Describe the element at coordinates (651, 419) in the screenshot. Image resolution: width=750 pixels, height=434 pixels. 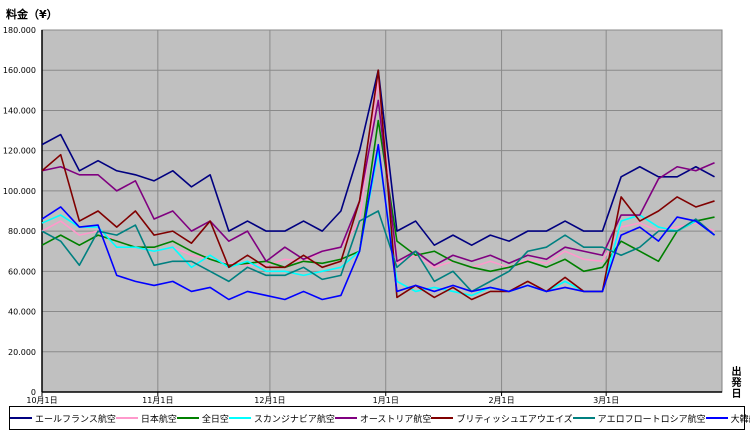
I see `legend-label: アエロフロートロシア航空` at that location.